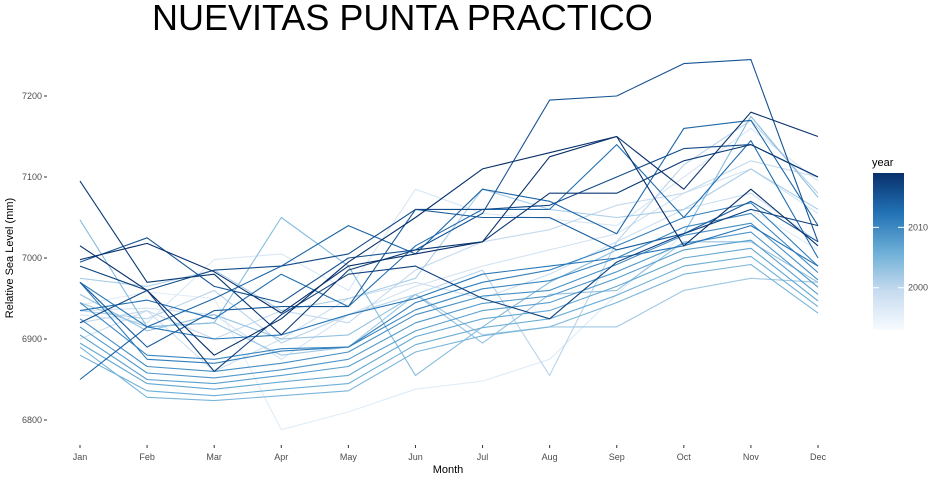 The image size is (940, 480). What do you see at coordinates (80, 457) in the screenshot?
I see `x-tick-label: Jan` at bounding box center [80, 457].